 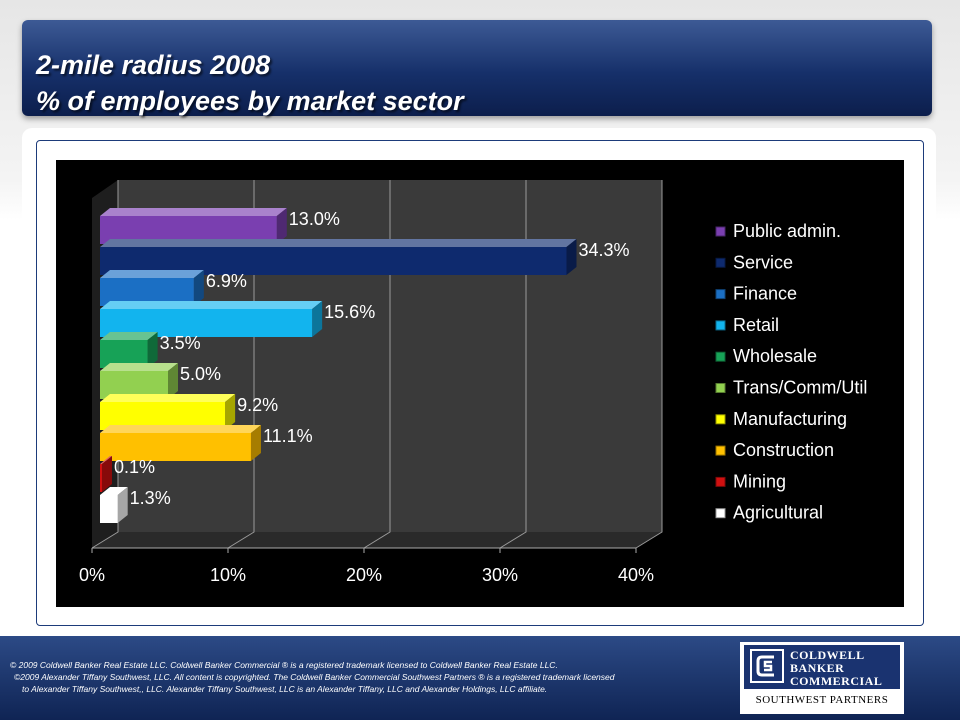 I want to click on logo-panel: COLDWELL BANKER COMMERCIAL, so click(x=822, y=667).